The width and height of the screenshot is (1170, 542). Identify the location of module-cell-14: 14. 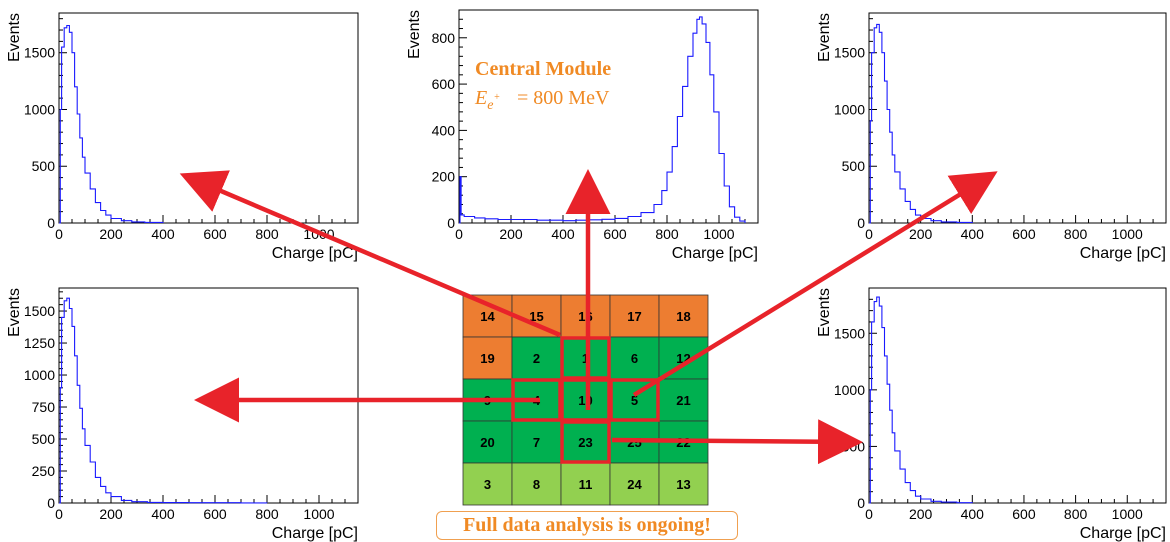
(487, 316).